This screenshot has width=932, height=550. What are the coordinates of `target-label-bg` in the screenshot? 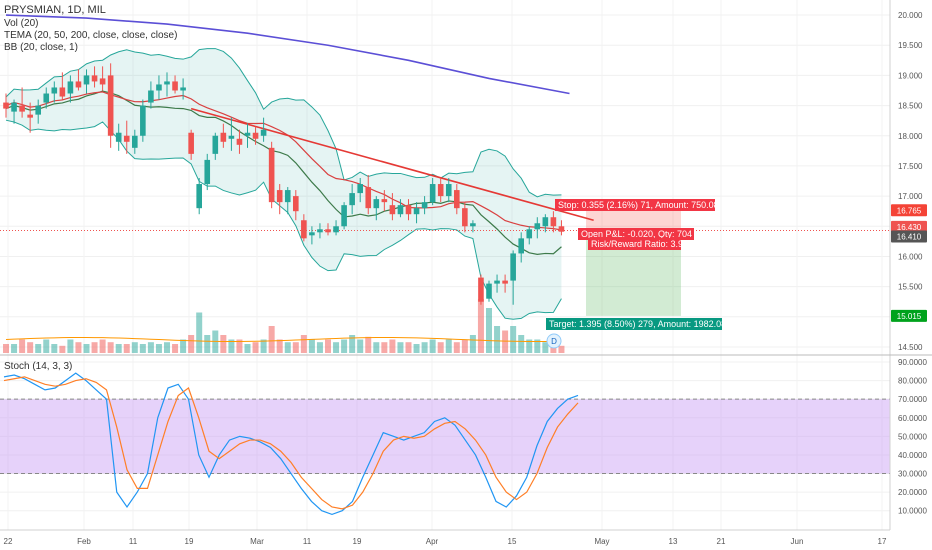 It's located at (634, 324).